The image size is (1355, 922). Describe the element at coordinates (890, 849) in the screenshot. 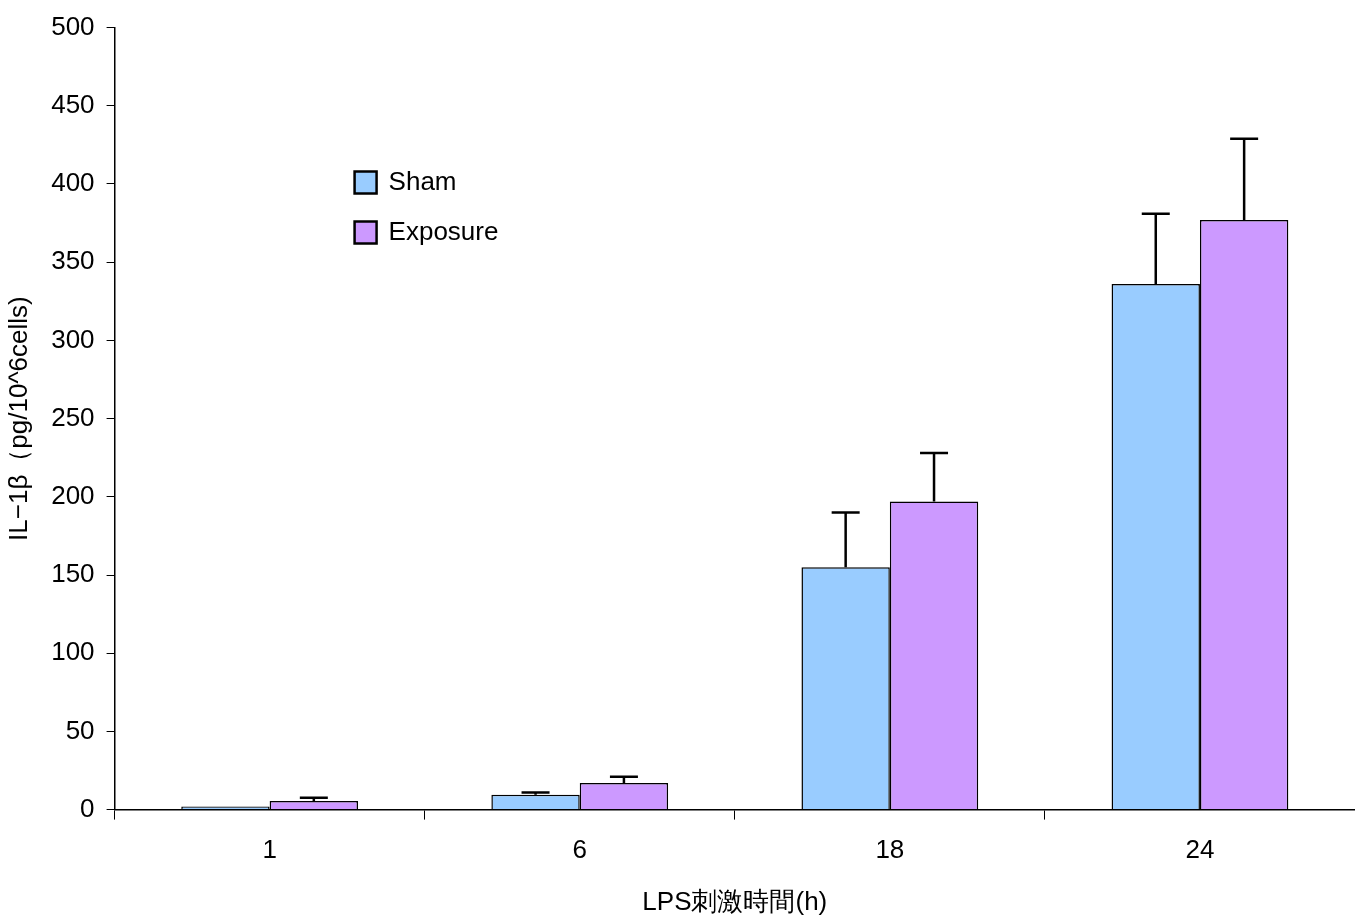

I see `x-tick-label: 18` at that location.